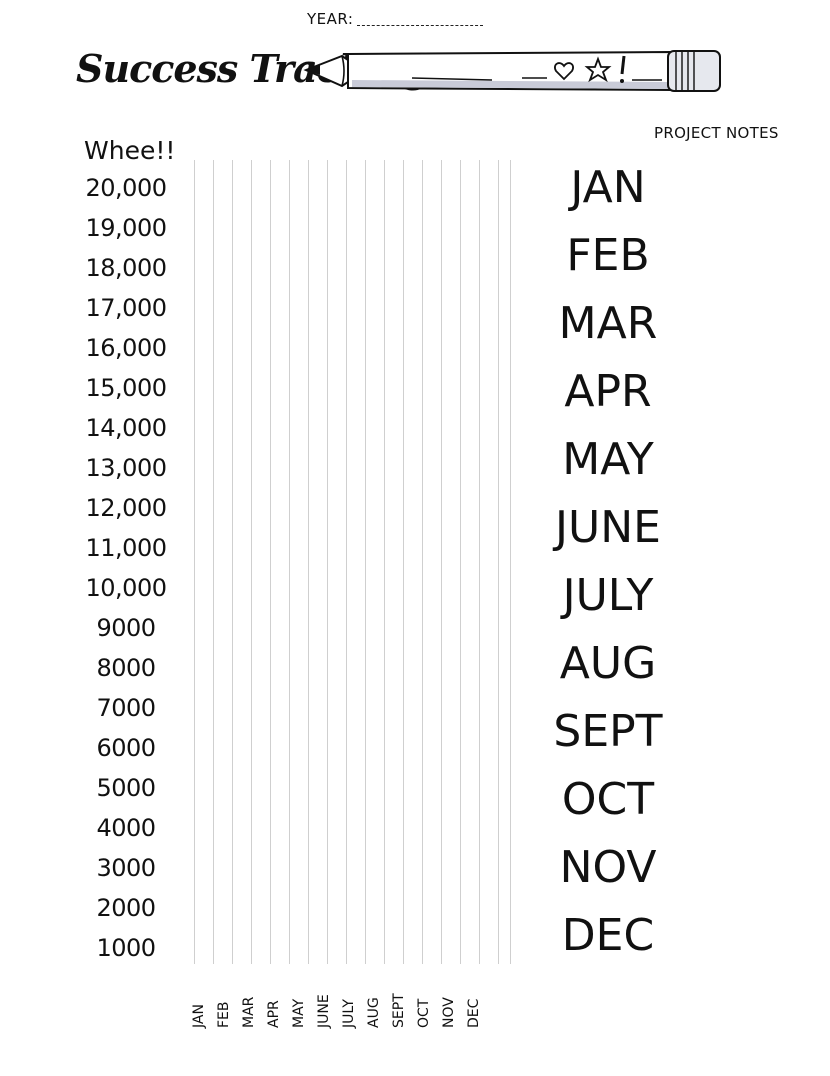 The image size is (830, 1076). What do you see at coordinates (608, 459) in the screenshot?
I see `month-heading: MAY` at bounding box center [608, 459].